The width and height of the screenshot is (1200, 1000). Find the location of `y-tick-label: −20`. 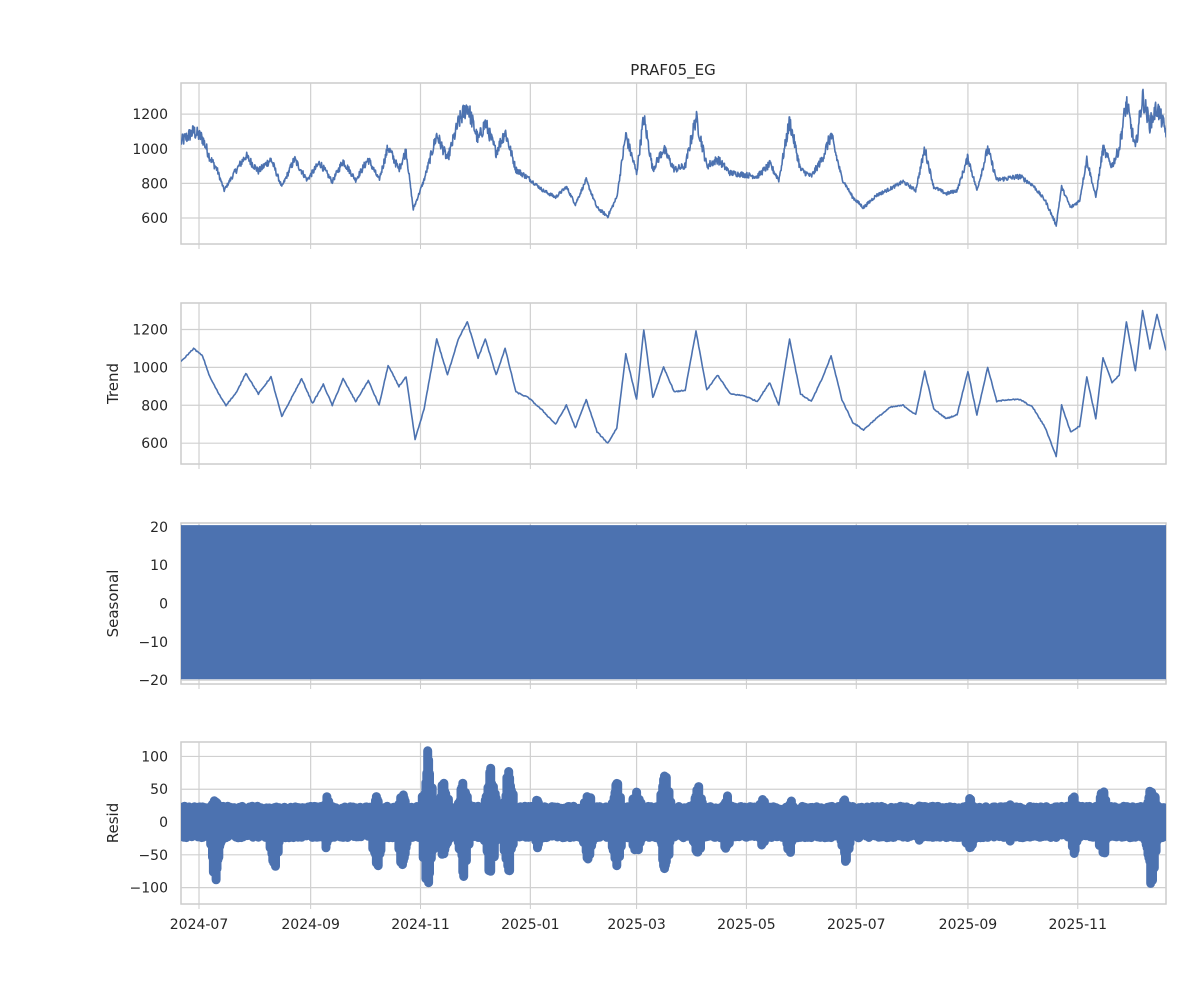

y-tick-label: −20 is located at coordinates (153, 681).